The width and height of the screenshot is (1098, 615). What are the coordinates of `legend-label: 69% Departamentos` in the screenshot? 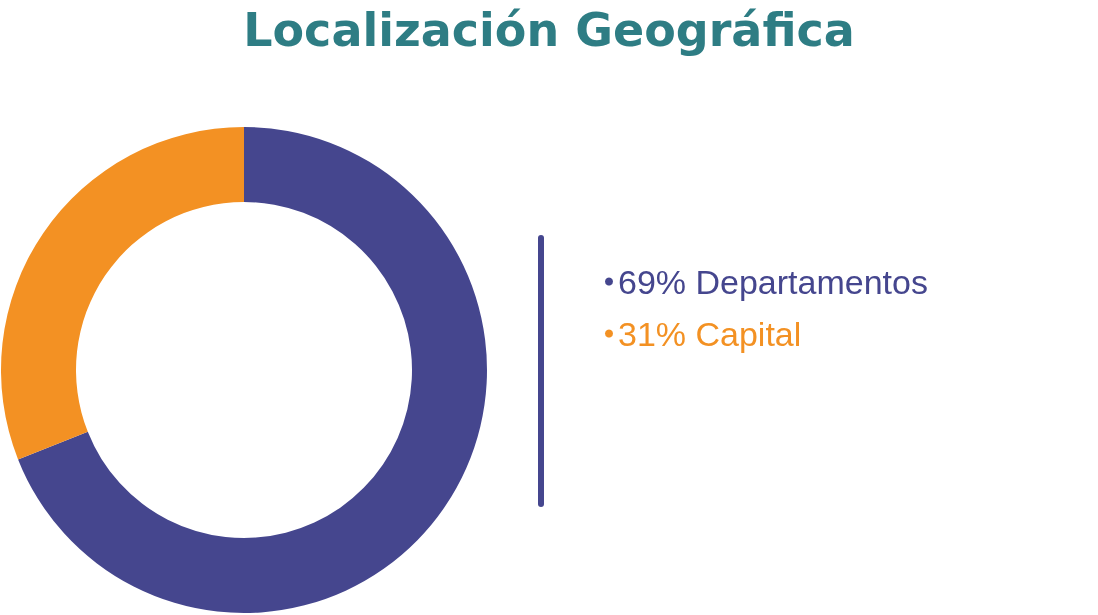 It's located at (773, 281).